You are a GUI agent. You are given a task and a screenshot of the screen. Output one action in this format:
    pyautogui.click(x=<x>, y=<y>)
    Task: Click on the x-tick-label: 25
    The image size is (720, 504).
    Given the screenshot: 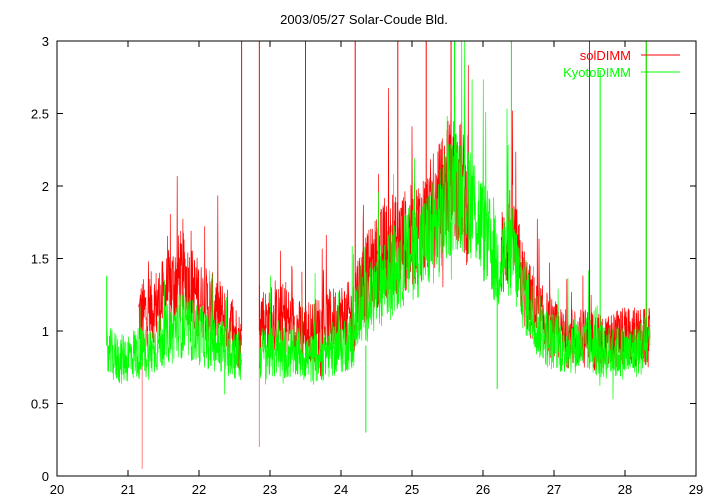 What is the action you would take?
    pyautogui.click(x=412, y=489)
    